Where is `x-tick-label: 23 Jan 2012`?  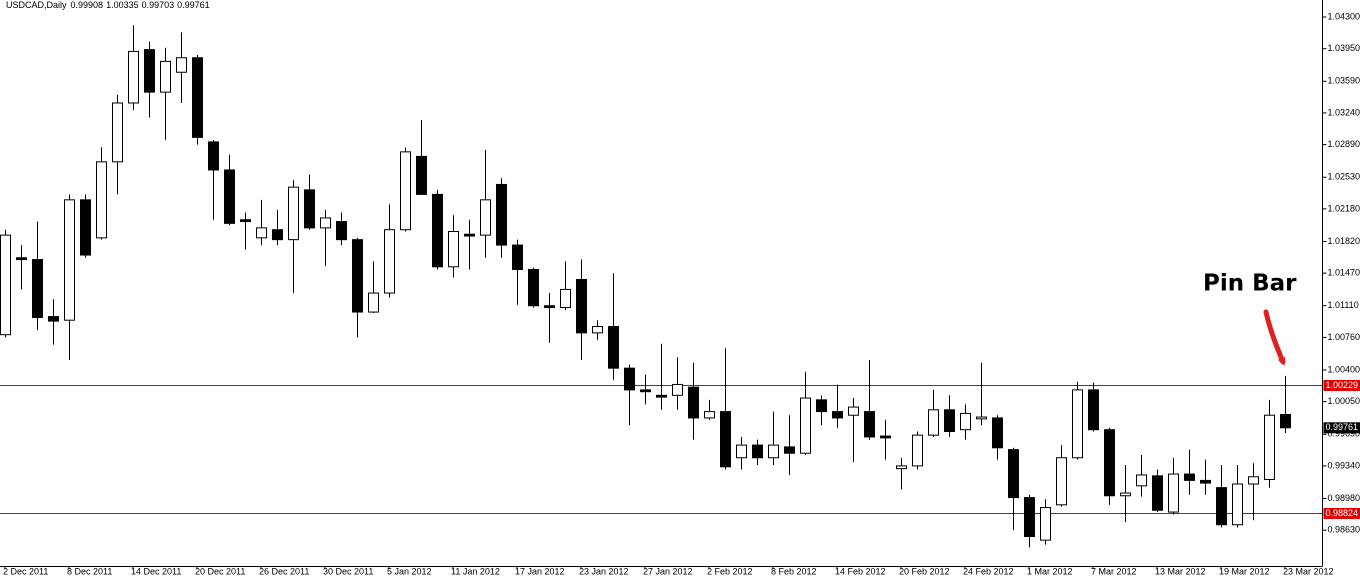 x-tick-label: 23 Jan 2012 is located at coordinates (604, 571).